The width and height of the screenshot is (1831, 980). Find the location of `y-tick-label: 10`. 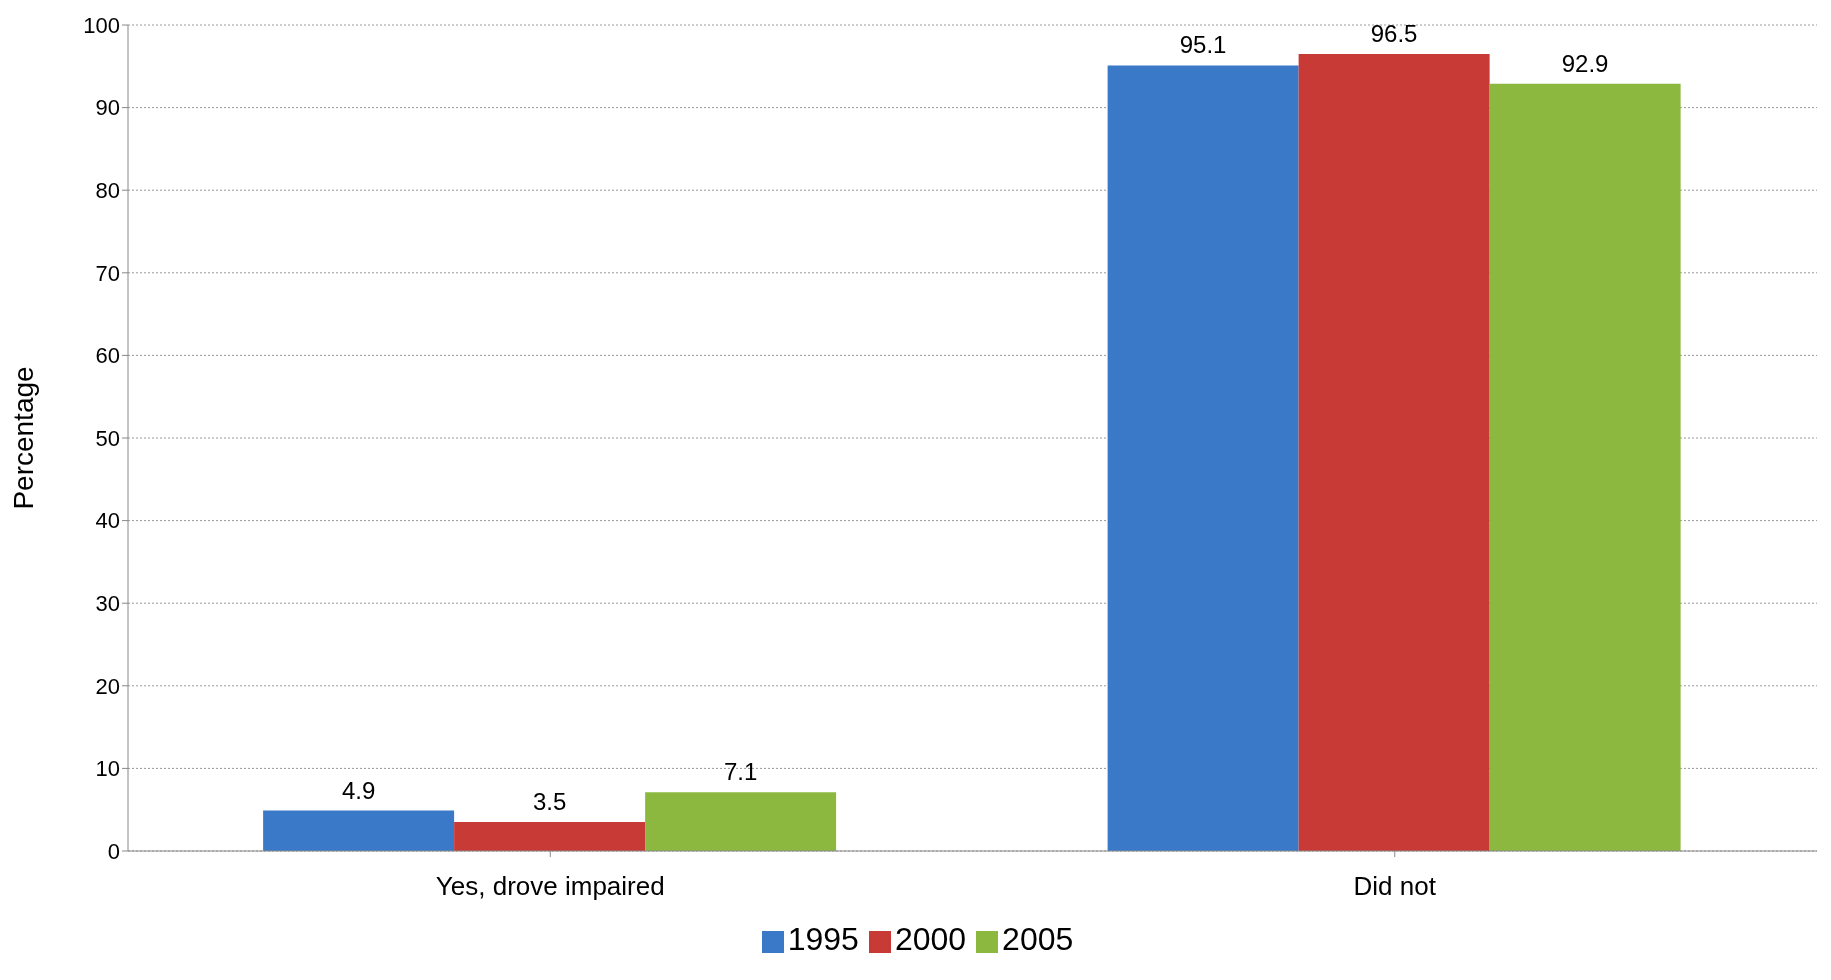

y-tick-label: 10 is located at coordinates (107, 769).